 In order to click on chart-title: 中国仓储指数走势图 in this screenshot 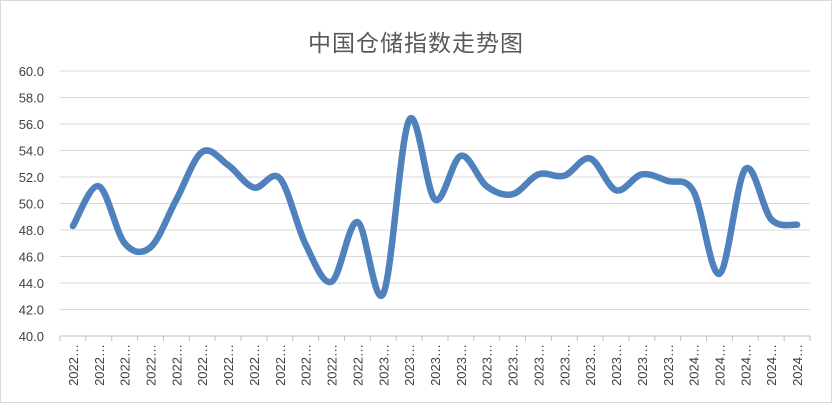, I will do `click(416, 44)`.